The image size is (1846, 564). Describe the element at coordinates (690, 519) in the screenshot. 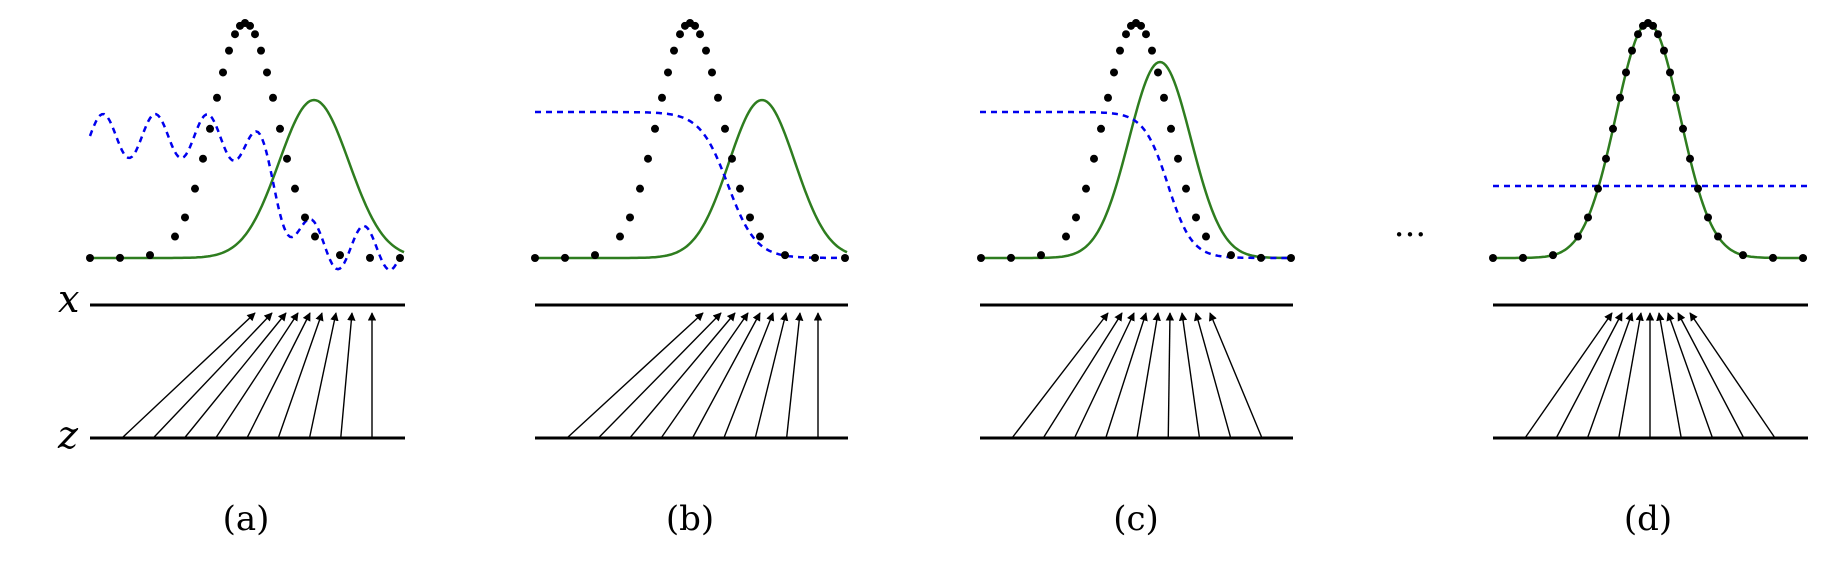

I see `panel-caption: (b)` at that location.